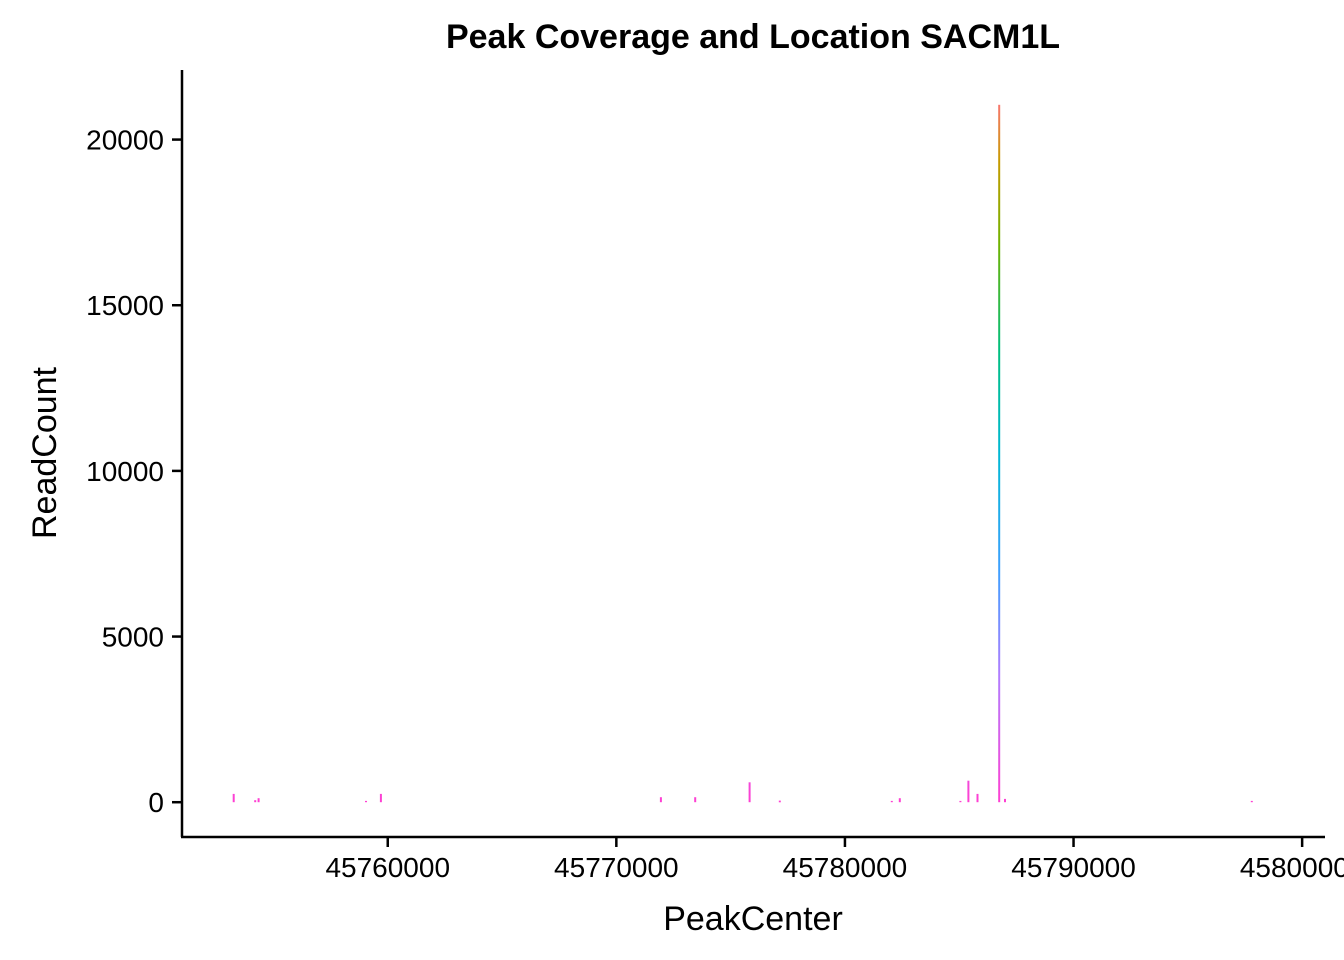 The width and height of the screenshot is (1344, 960). I want to click on chart-title: Peak Coverage and Location SACM1L, so click(753, 37).